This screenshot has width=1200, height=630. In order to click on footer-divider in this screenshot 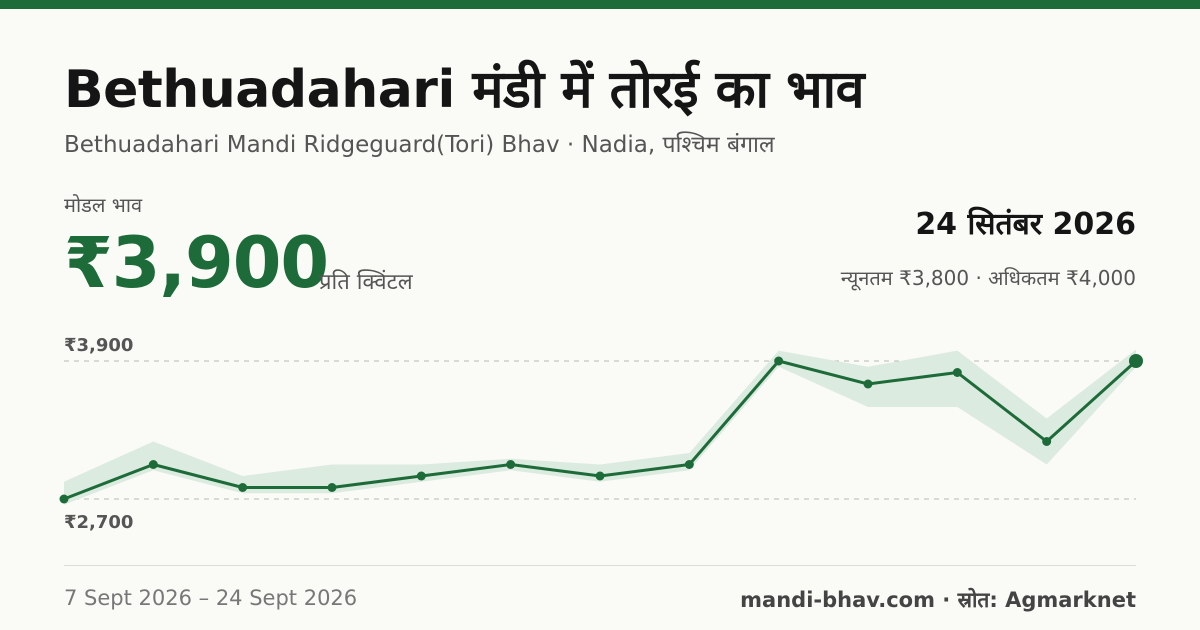, I will do `click(600, 565)`.